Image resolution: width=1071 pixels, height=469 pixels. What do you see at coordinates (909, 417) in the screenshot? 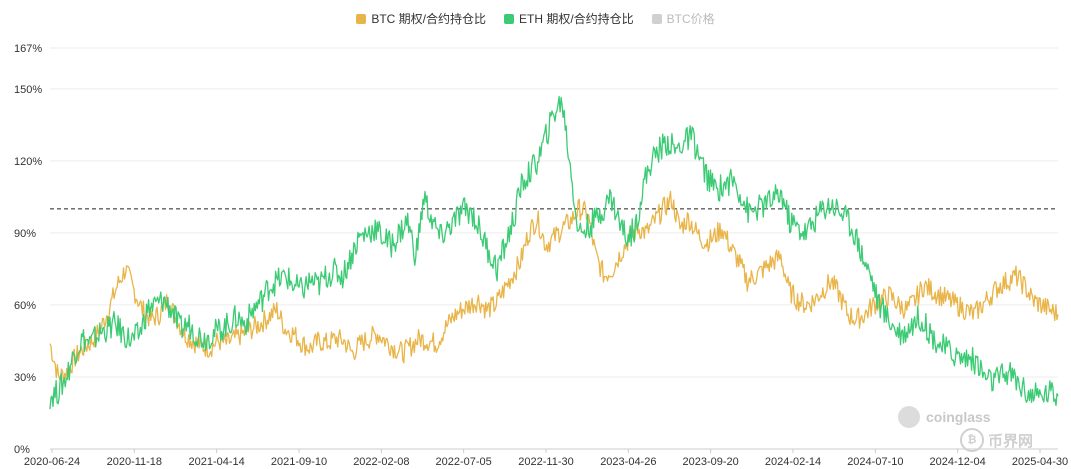
I see `coinglass-logo-icon` at bounding box center [909, 417].